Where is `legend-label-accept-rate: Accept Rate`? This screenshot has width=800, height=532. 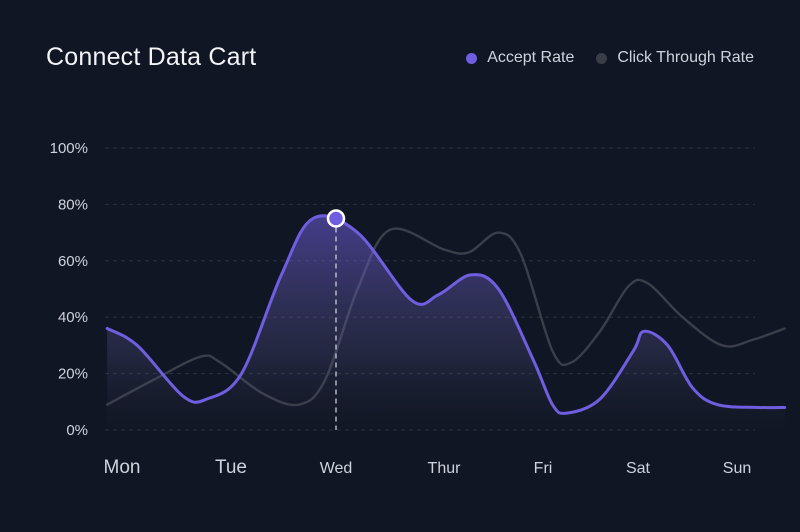
legend-label-accept-rate: Accept Rate is located at coordinates (531, 57).